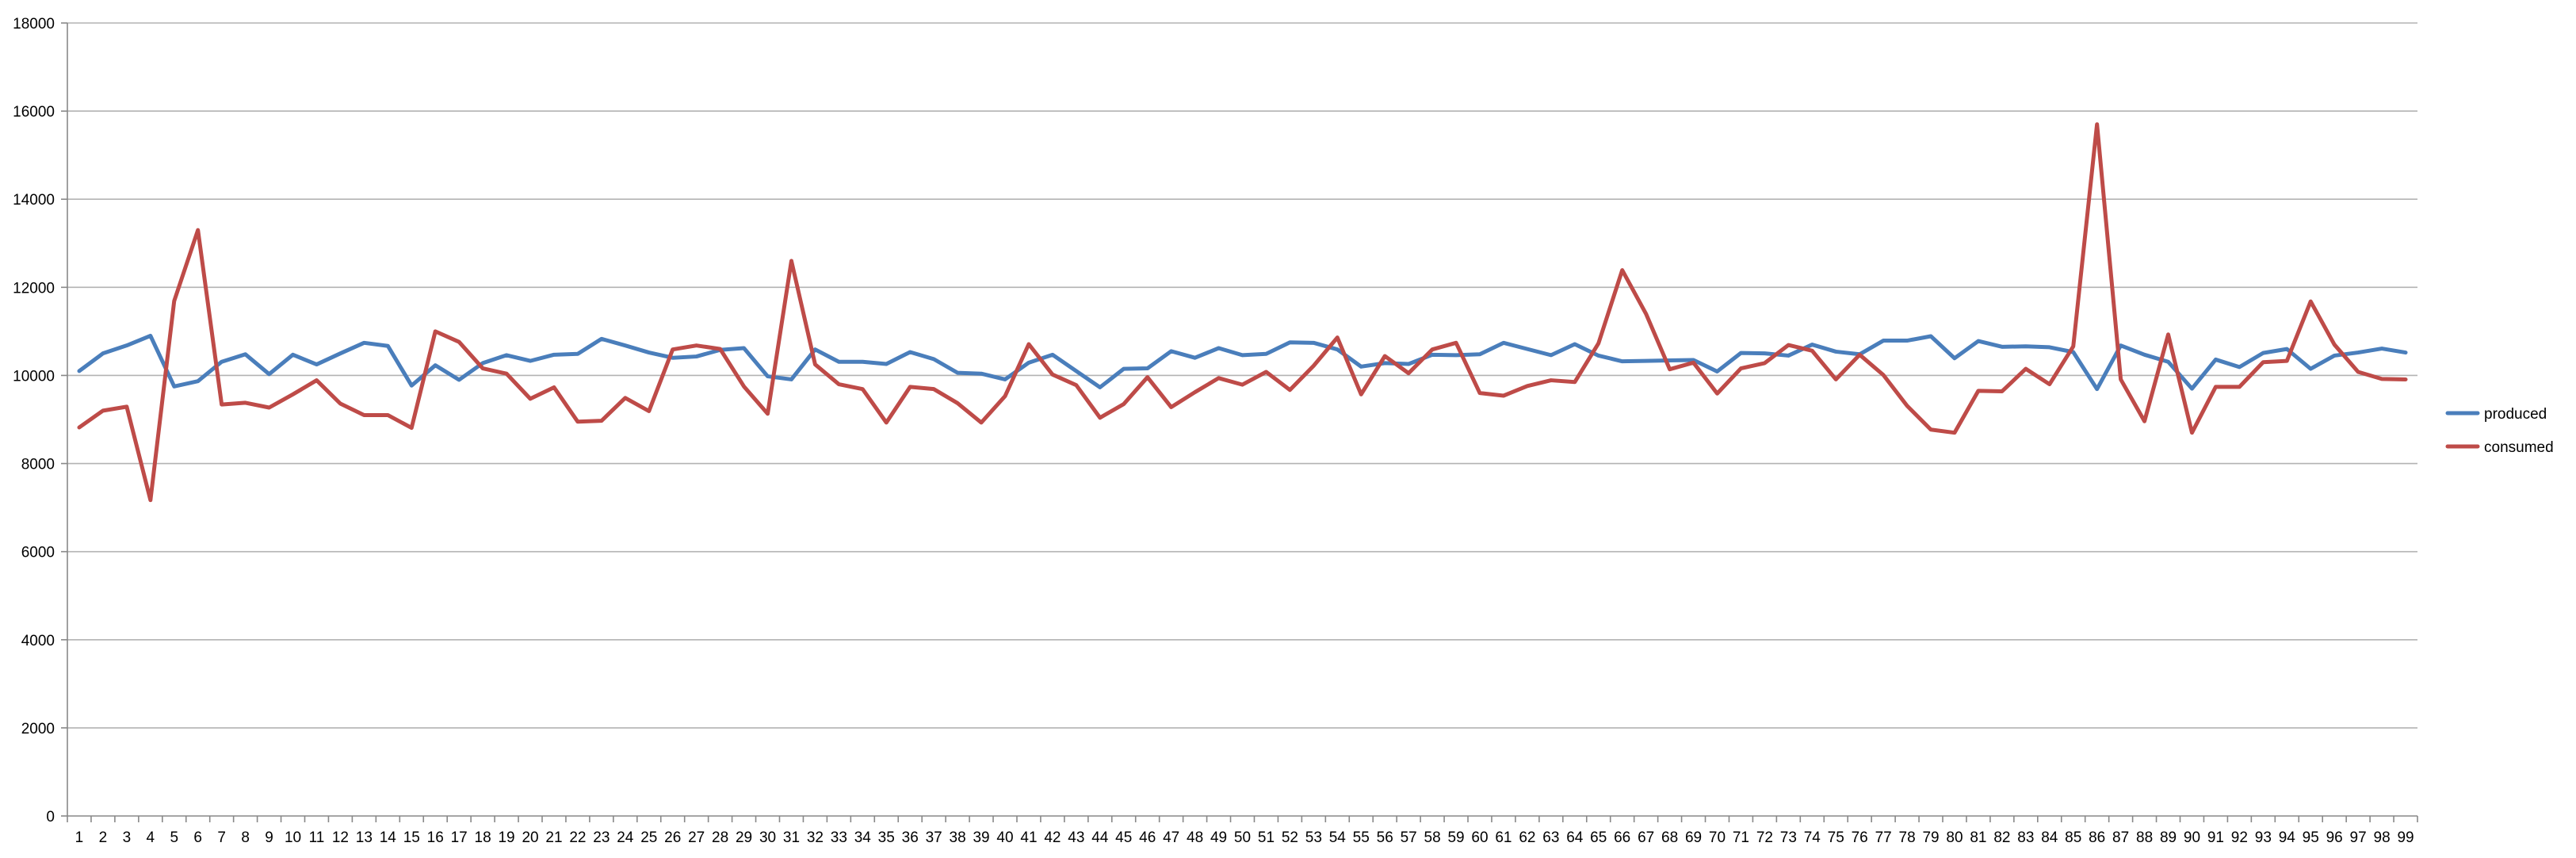  Describe the element at coordinates (50, 817) in the screenshot. I see `y-tick-label: 0` at that location.